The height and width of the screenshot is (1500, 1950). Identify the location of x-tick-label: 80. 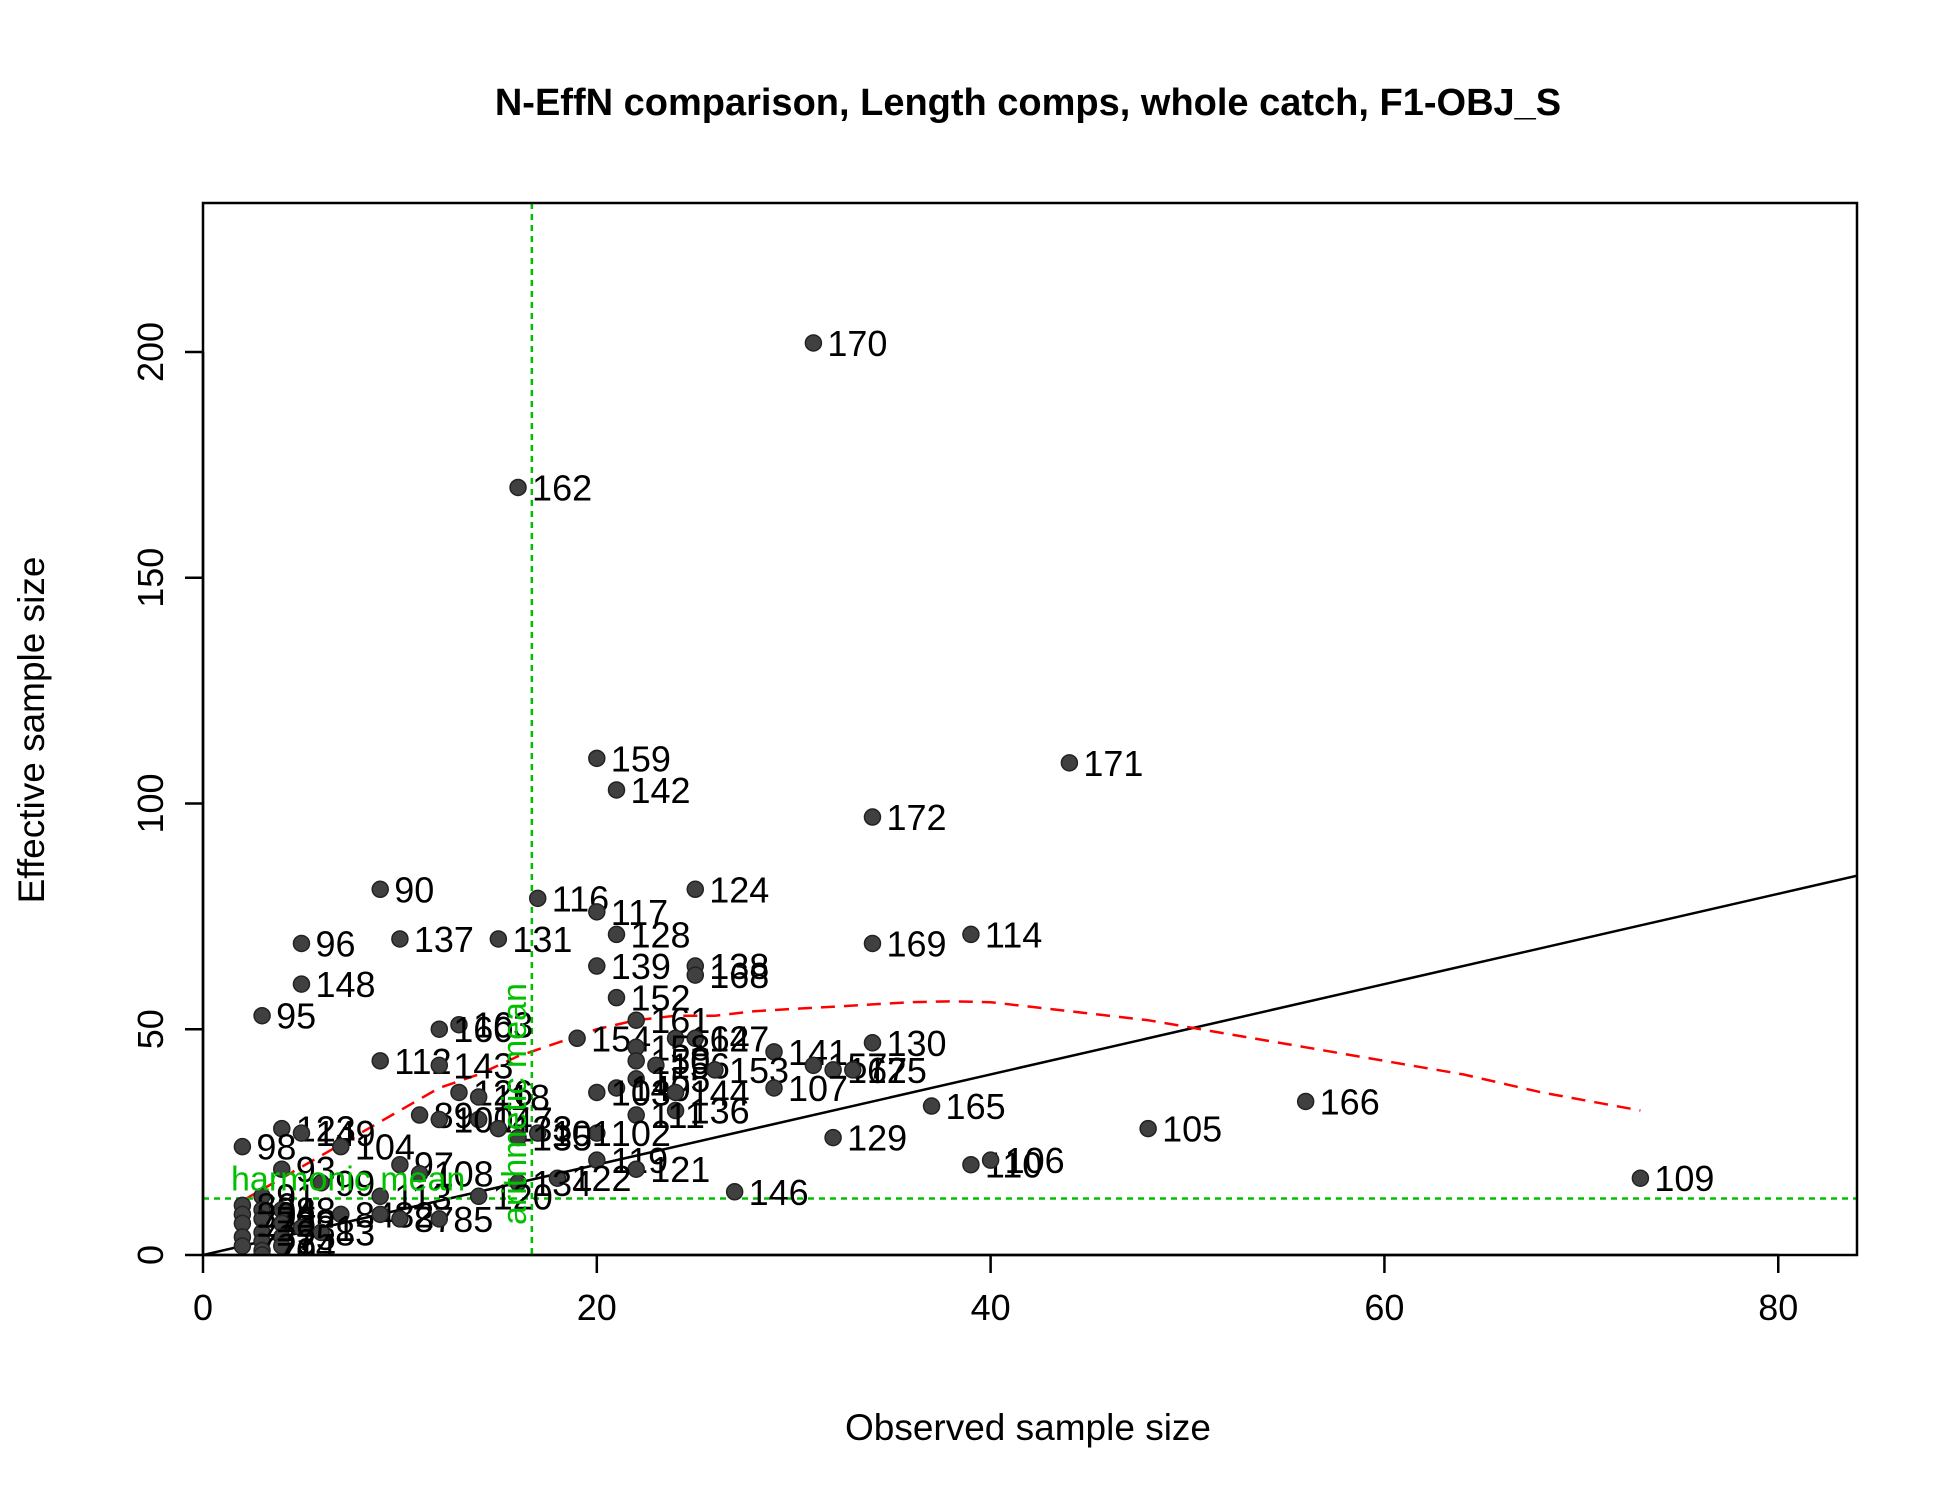
(1778, 1307).